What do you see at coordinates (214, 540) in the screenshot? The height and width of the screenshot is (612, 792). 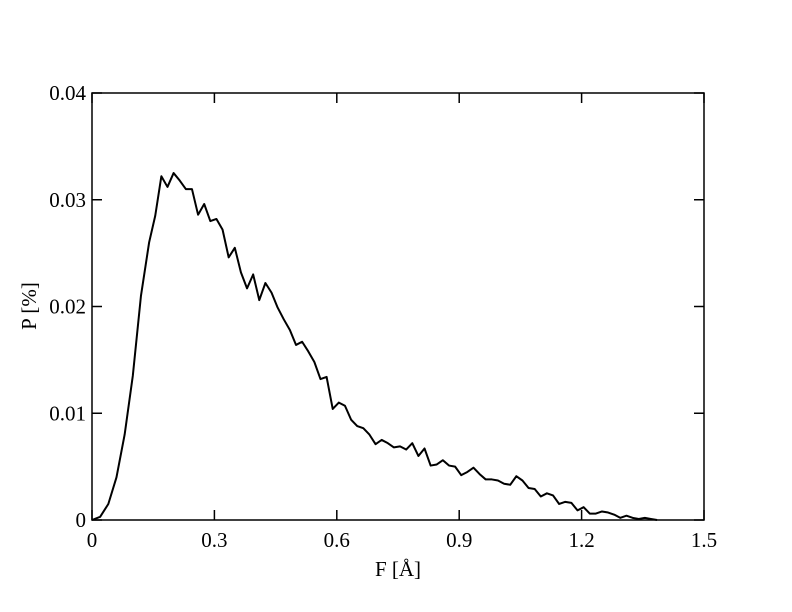 I see `x-tick-label: 0.3` at bounding box center [214, 540].